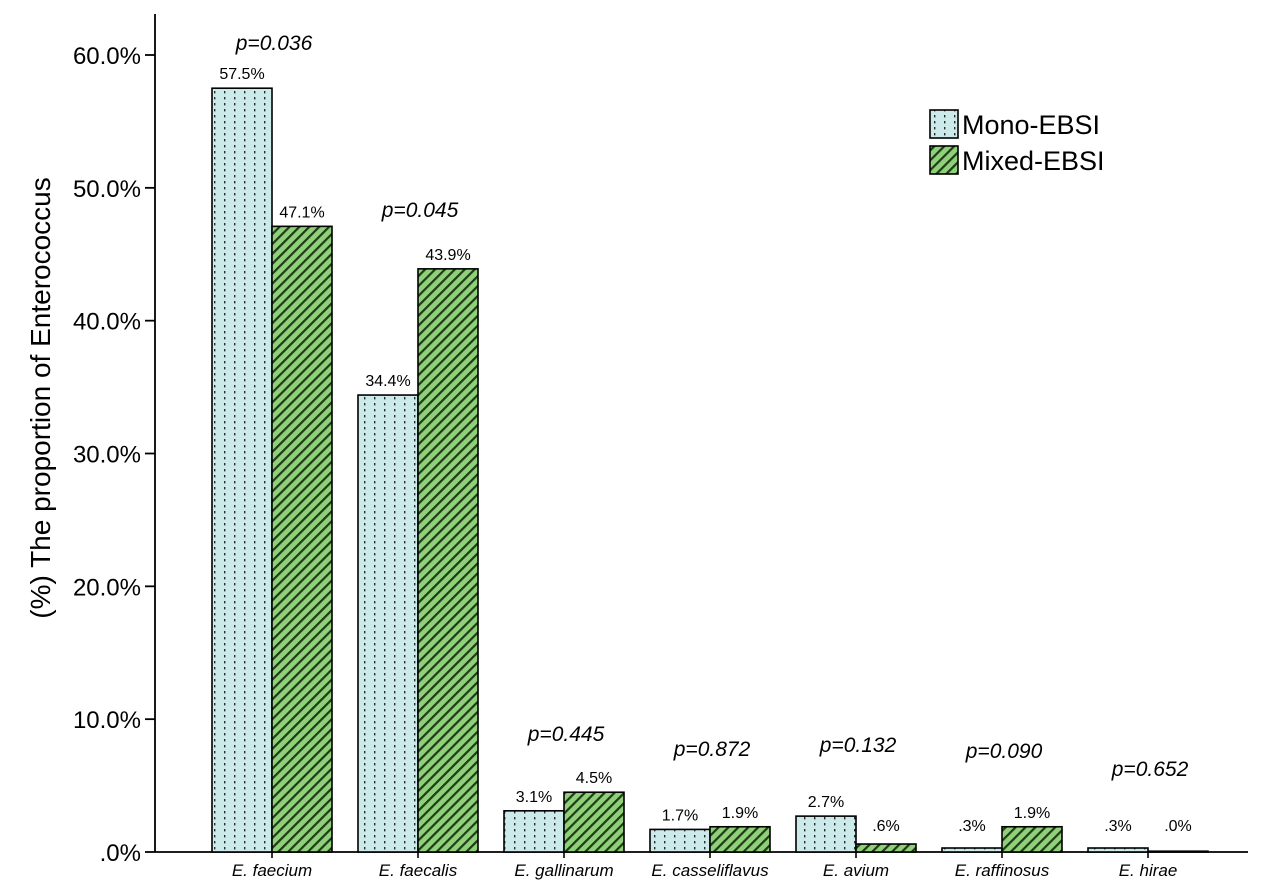 This screenshot has width=1266, height=886. Describe the element at coordinates (40, 397) in the screenshot. I see `y-axis-title: (%) The proportion of Enterococcus` at that location.